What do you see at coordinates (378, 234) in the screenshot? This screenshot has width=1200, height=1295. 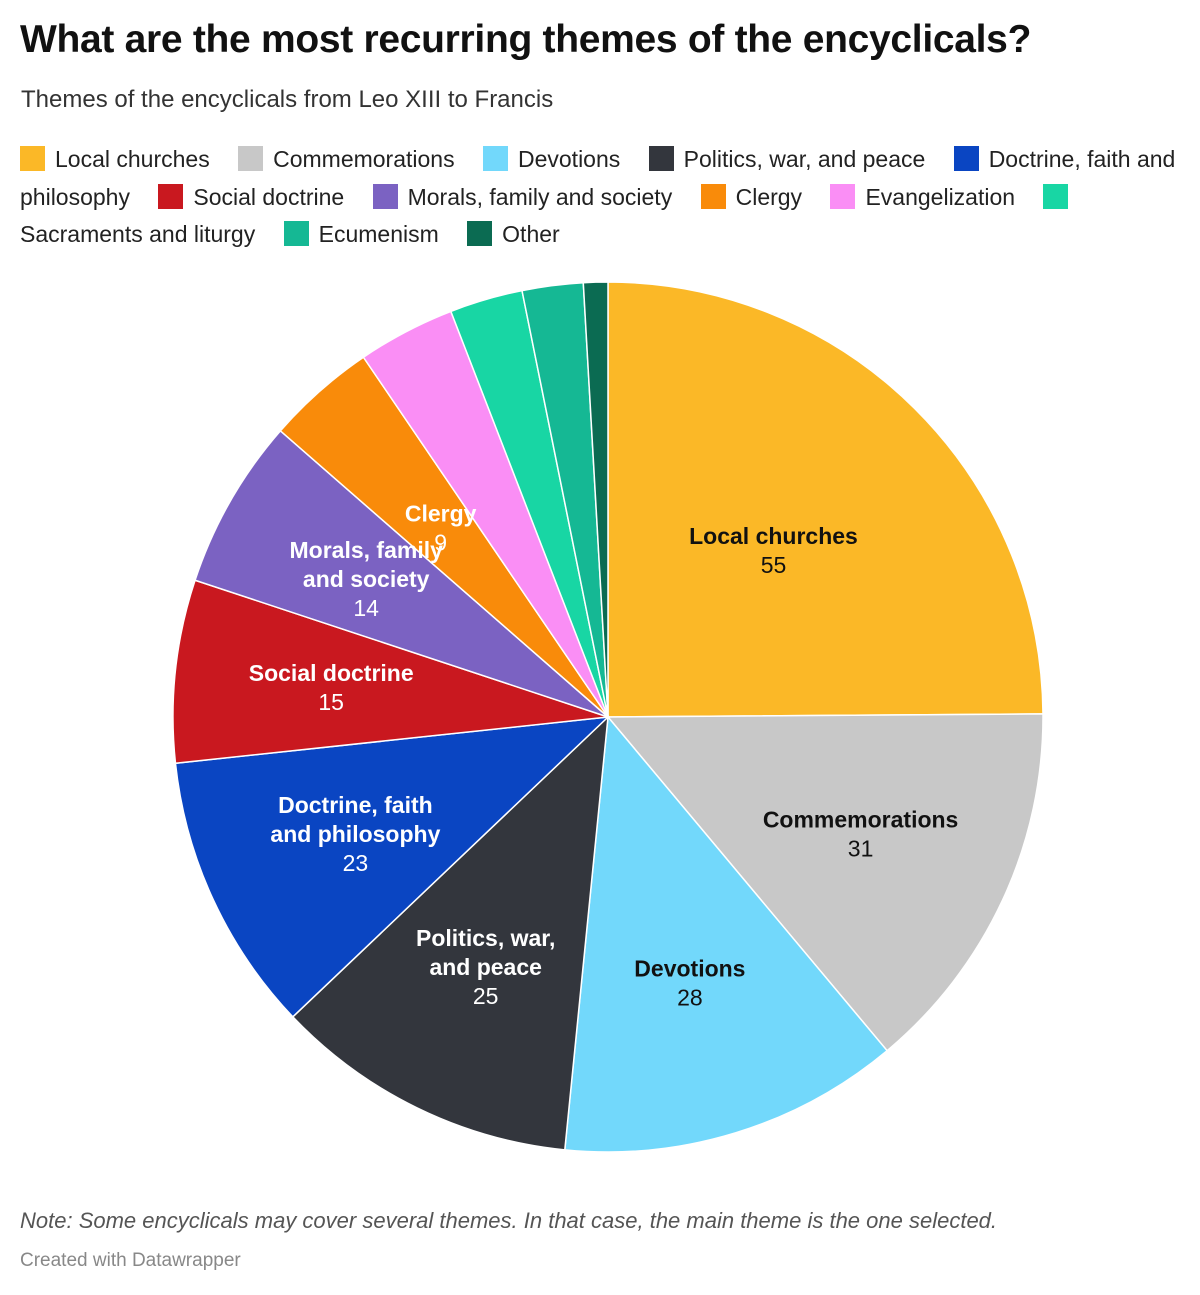 I see `legend-label: Ecumenism` at bounding box center [378, 234].